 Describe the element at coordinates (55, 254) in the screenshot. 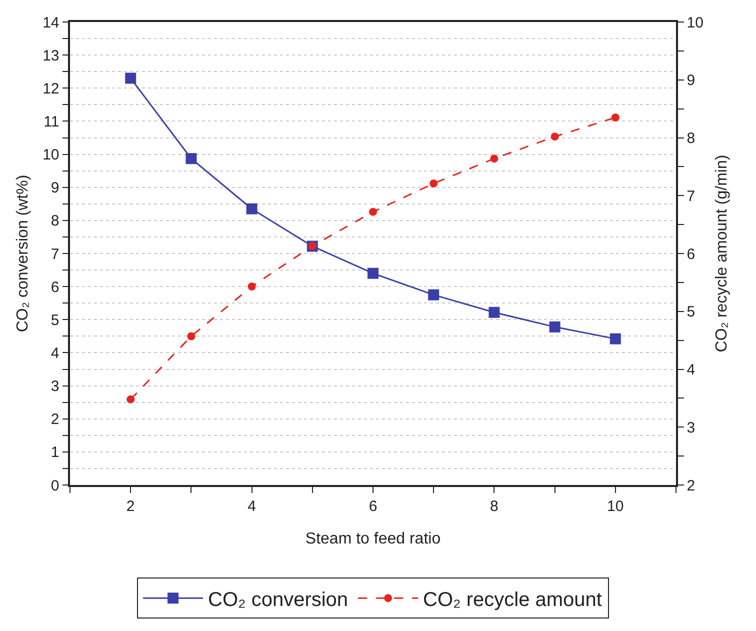

I see `y-tick-label: 7` at that location.